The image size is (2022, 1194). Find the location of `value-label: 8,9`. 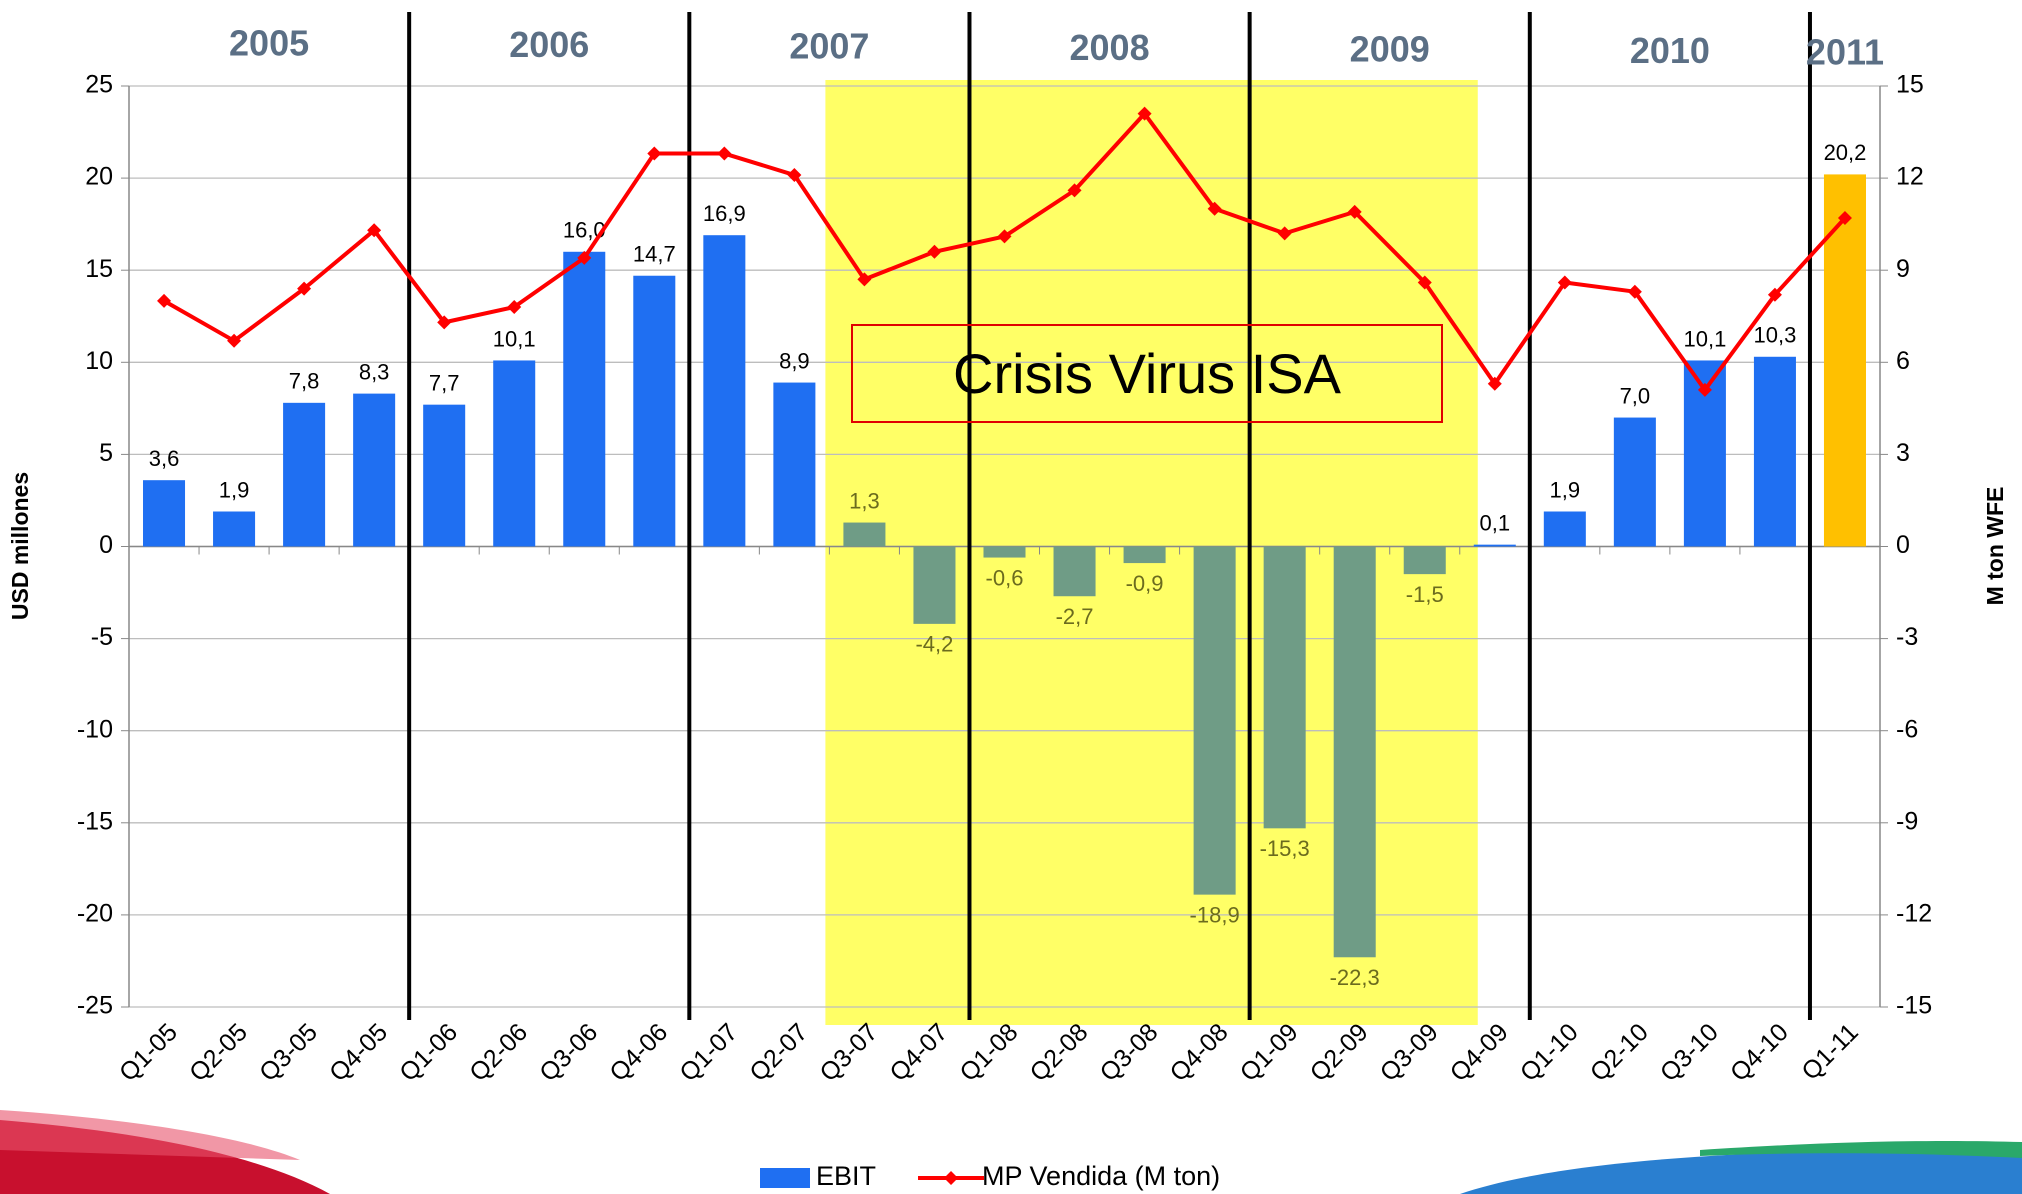

value-label: 8,9 is located at coordinates (794, 360).